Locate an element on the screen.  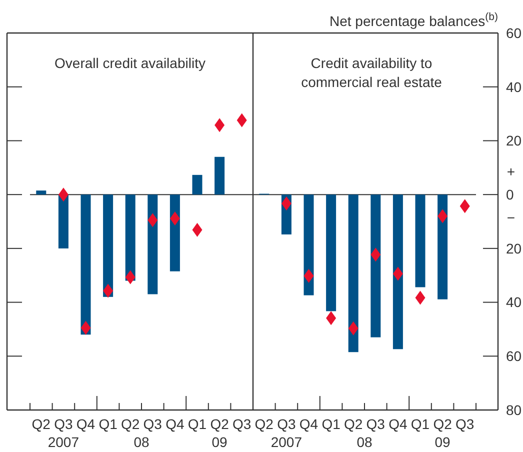
y-axis-title: Net percentage balances$^{(b)}$ is located at coordinates (413, 20).